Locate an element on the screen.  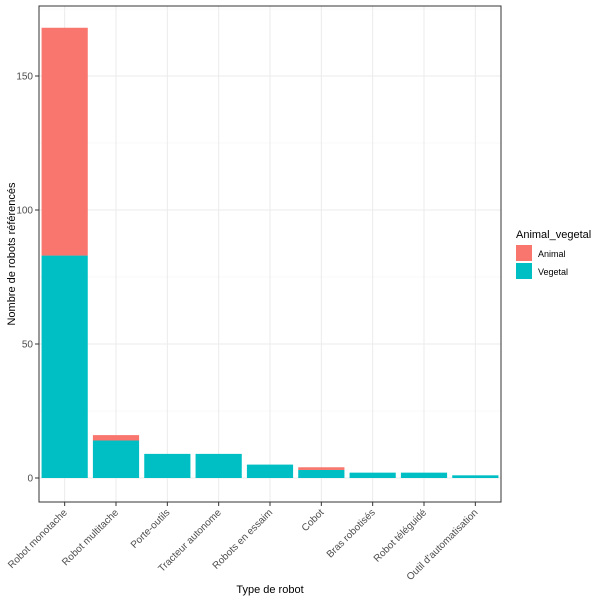
legend-key-animal is located at coordinates (524, 253).